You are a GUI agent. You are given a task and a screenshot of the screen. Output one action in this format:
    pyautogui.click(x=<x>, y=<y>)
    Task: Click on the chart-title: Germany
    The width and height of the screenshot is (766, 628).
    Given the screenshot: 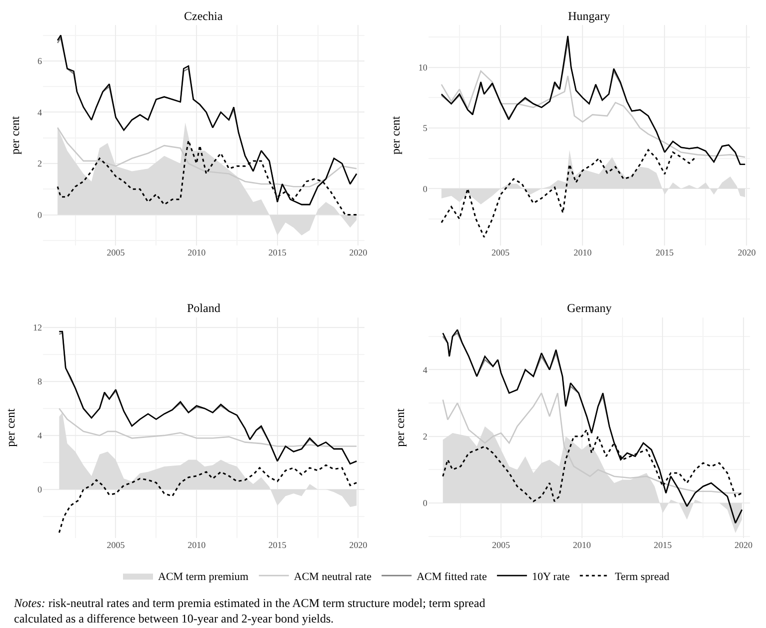 What is the action you would take?
    pyautogui.click(x=589, y=308)
    